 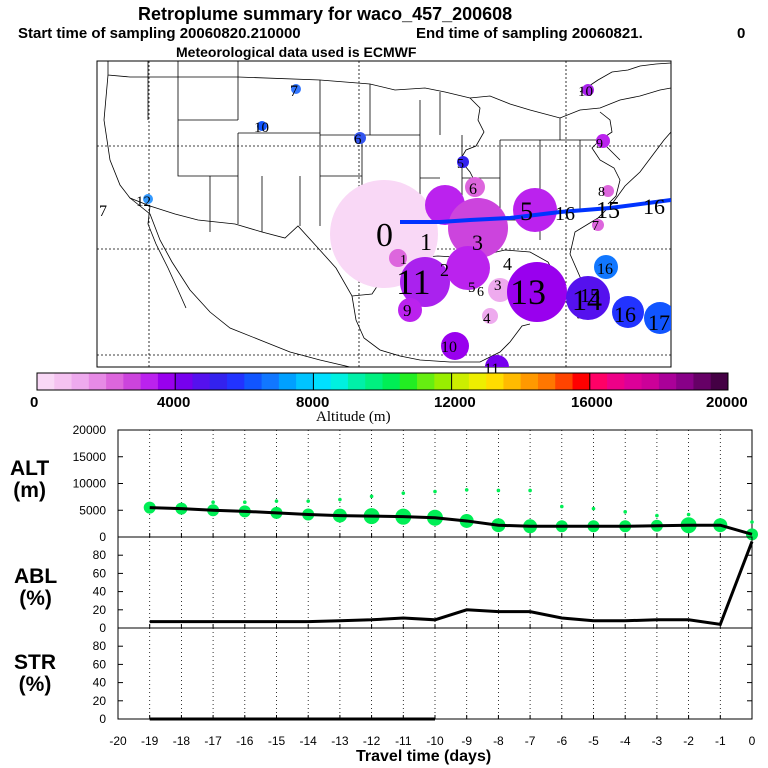 I want to click on y-tick-label: 20, so click(x=100, y=610).